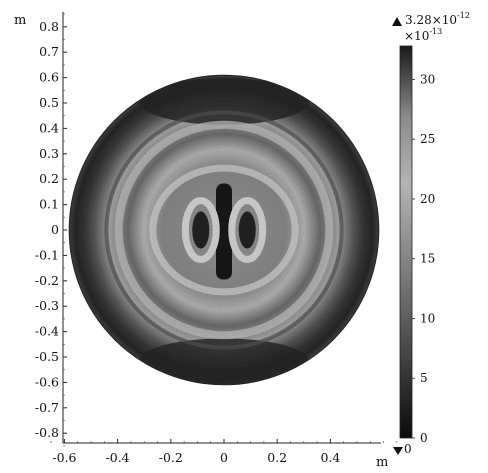  What do you see at coordinates (277, 457) in the screenshot?
I see `x-tick-label: 0.2` at bounding box center [277, 457].